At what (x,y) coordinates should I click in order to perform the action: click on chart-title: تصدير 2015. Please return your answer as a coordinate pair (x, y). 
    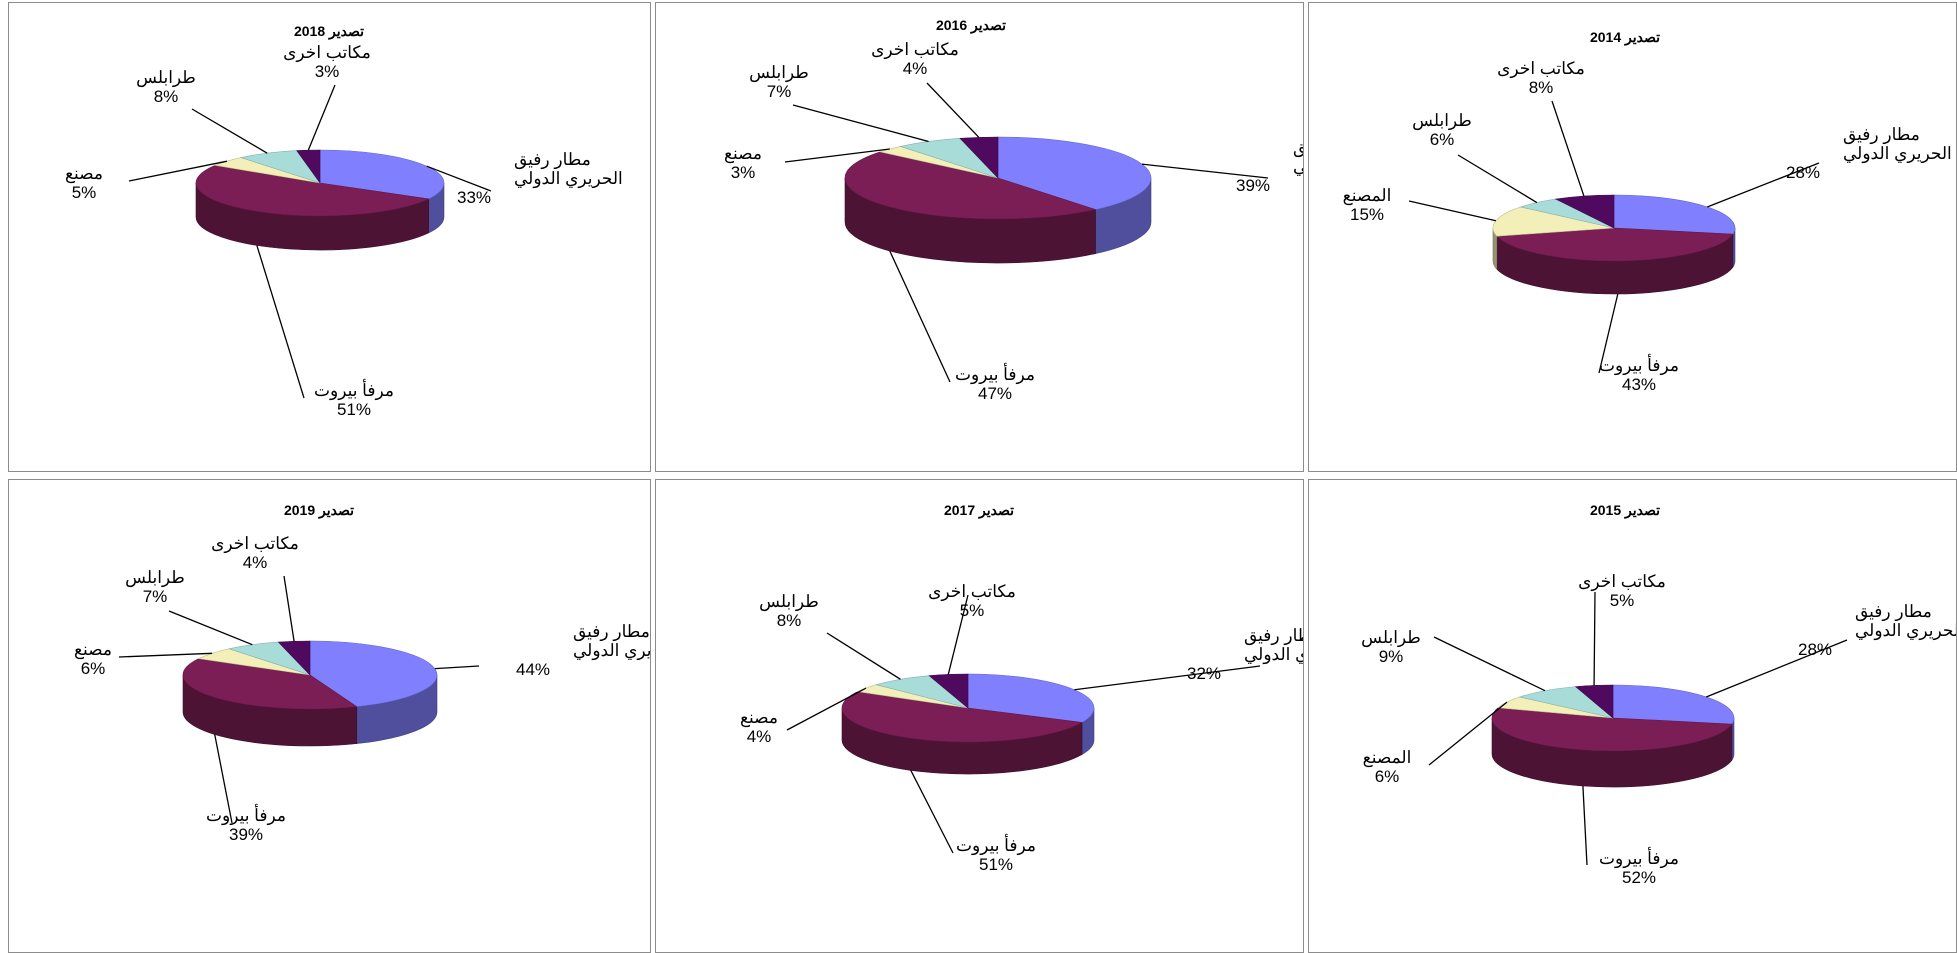
    Looking at the image, I should click on (1625, 510).